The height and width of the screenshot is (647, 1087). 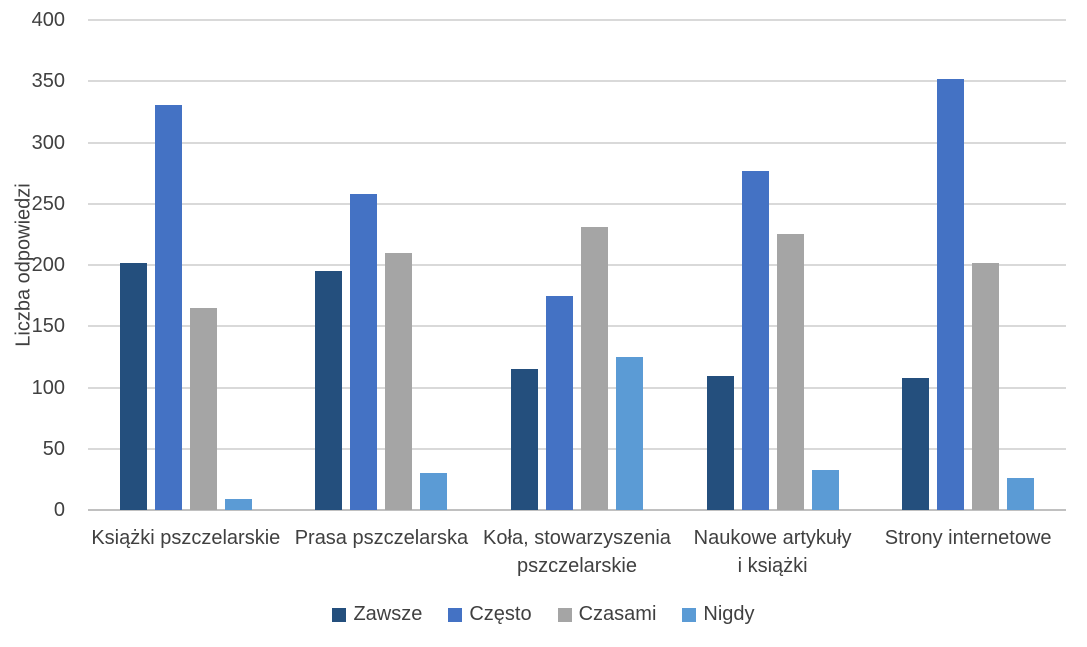 What do you see at coordinates (48, 387) in the screenshot?
I see `y-tick-label: 100` at bounding box center [48, 387].